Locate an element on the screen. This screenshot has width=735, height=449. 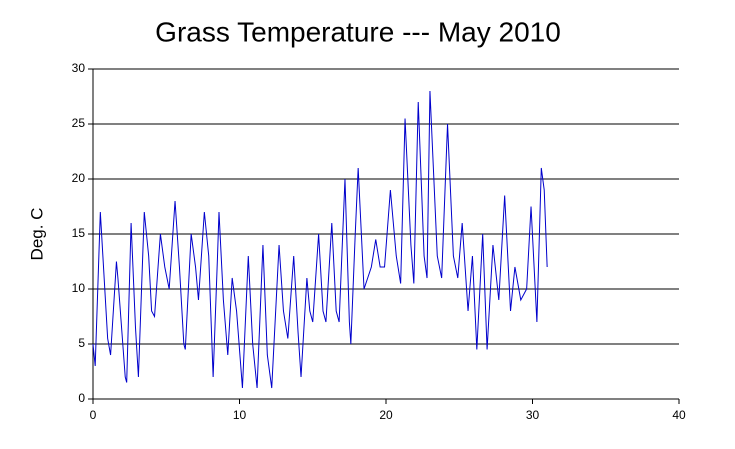
x-tick-label: 20 is located at coordinates (386, 415).